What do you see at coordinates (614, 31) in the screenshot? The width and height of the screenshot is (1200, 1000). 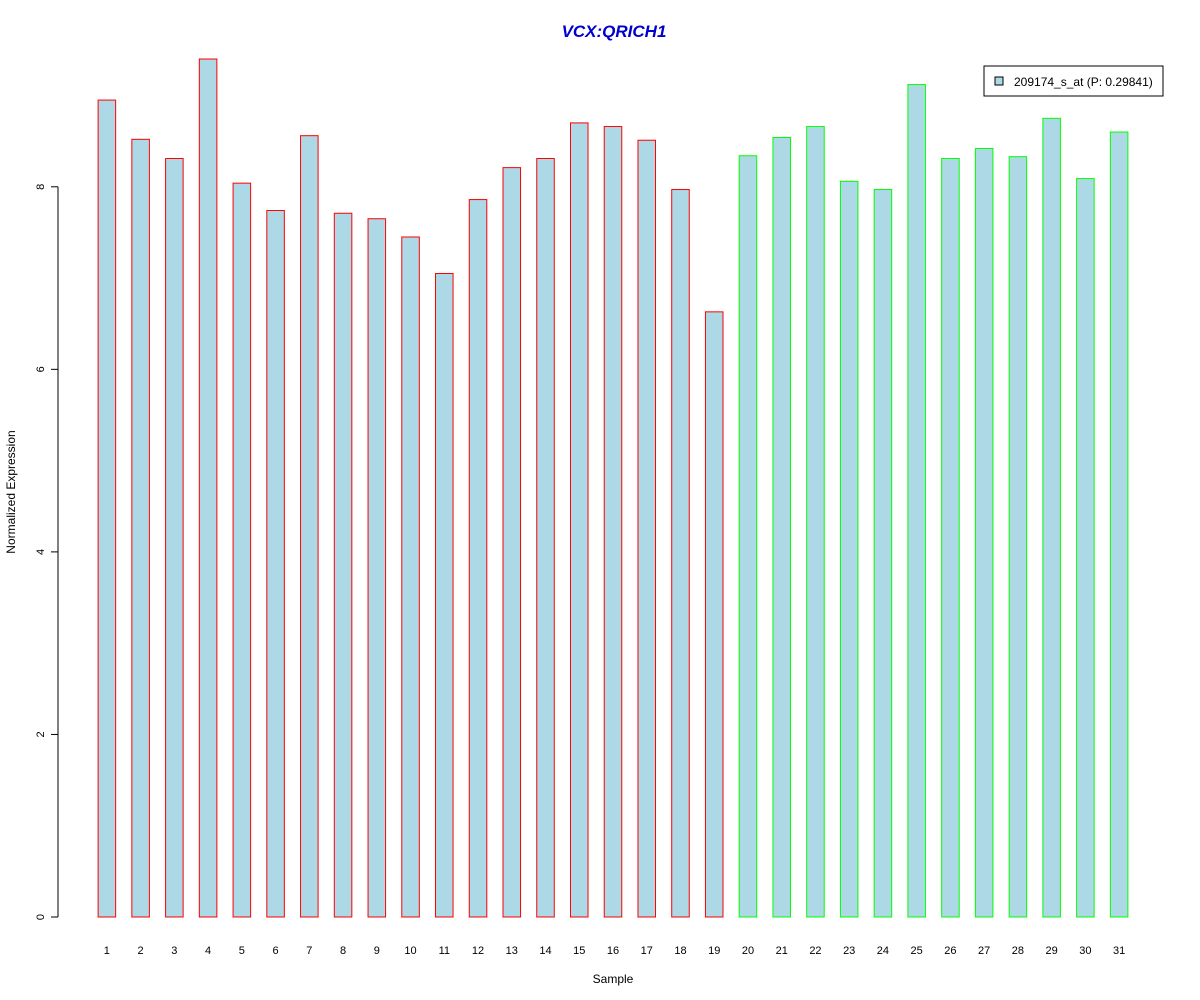 I see `chart-title: VCX:QRICH1` at bounding box center [614, 31].